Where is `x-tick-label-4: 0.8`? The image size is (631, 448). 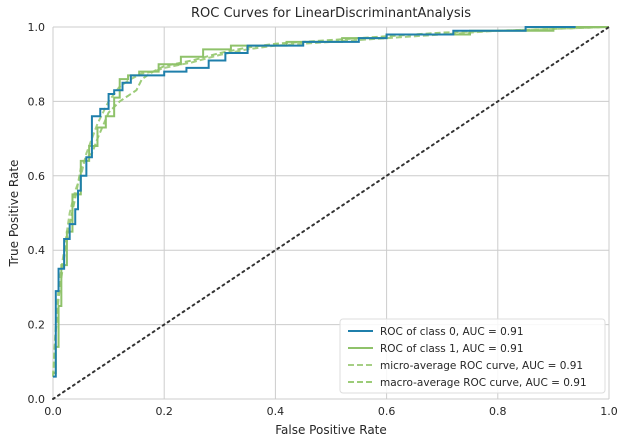
x-tick-label-4: 0.8 is located at coordinates (498, 411).